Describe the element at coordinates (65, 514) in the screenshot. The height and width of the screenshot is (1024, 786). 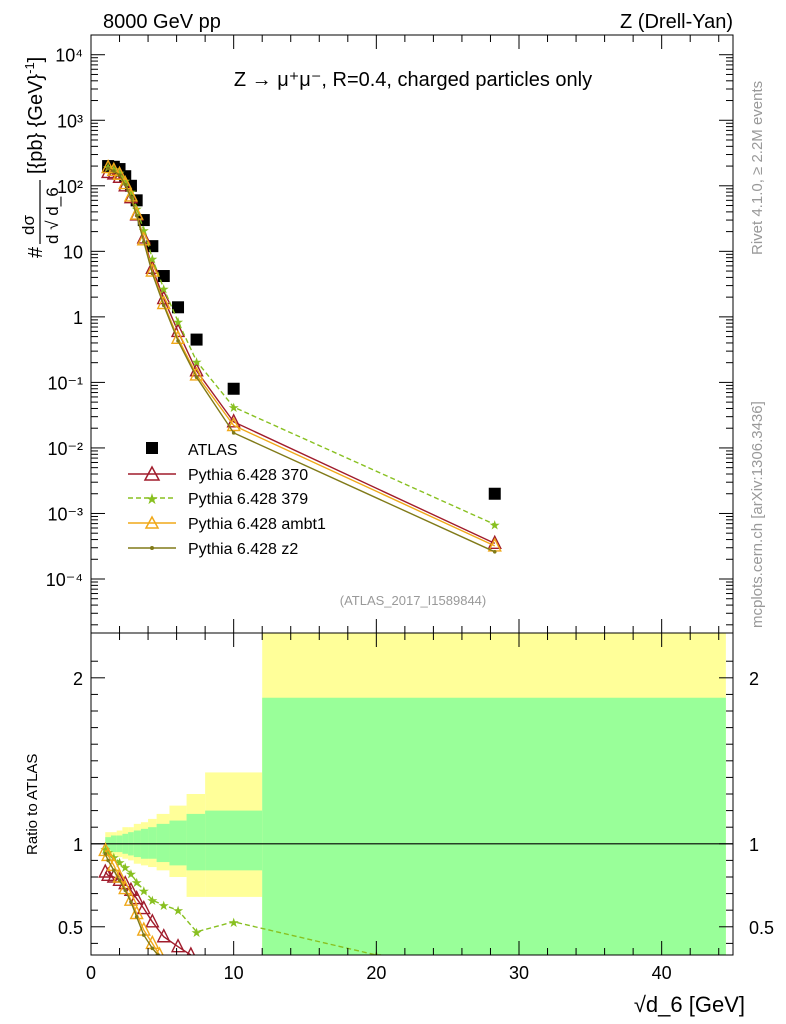
I see `ytick-label: 10⁻³` at that location.